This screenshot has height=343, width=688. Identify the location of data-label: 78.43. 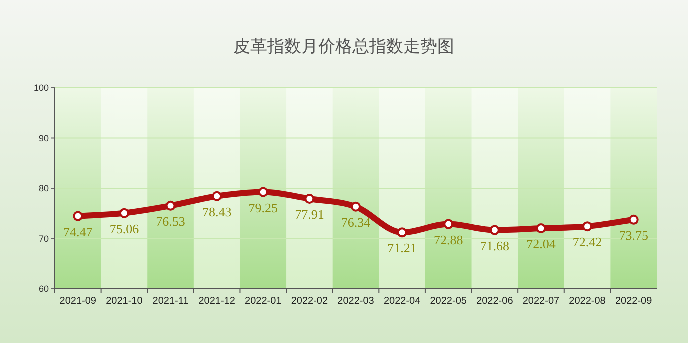
(217, 212).